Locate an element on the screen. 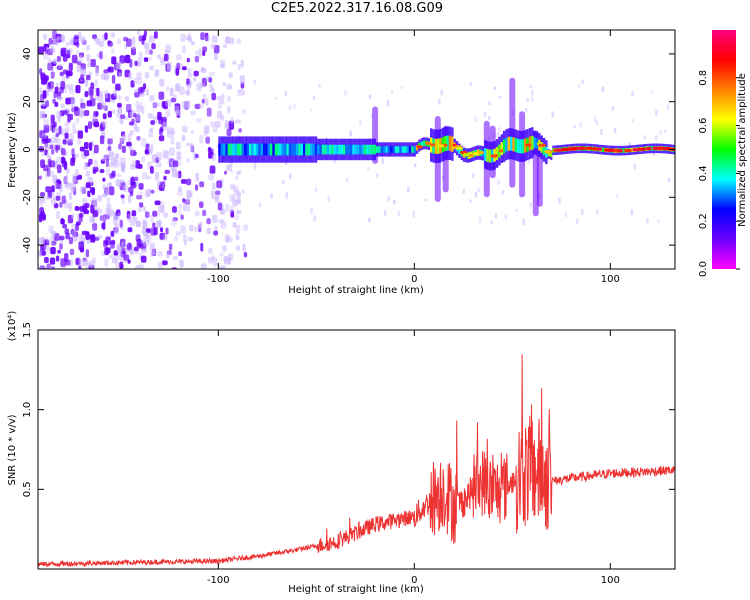 This screenshot has width=750, height=600. snr-y-axis-label: SNR (10 * v/v) is located at coordinates (12, 449).